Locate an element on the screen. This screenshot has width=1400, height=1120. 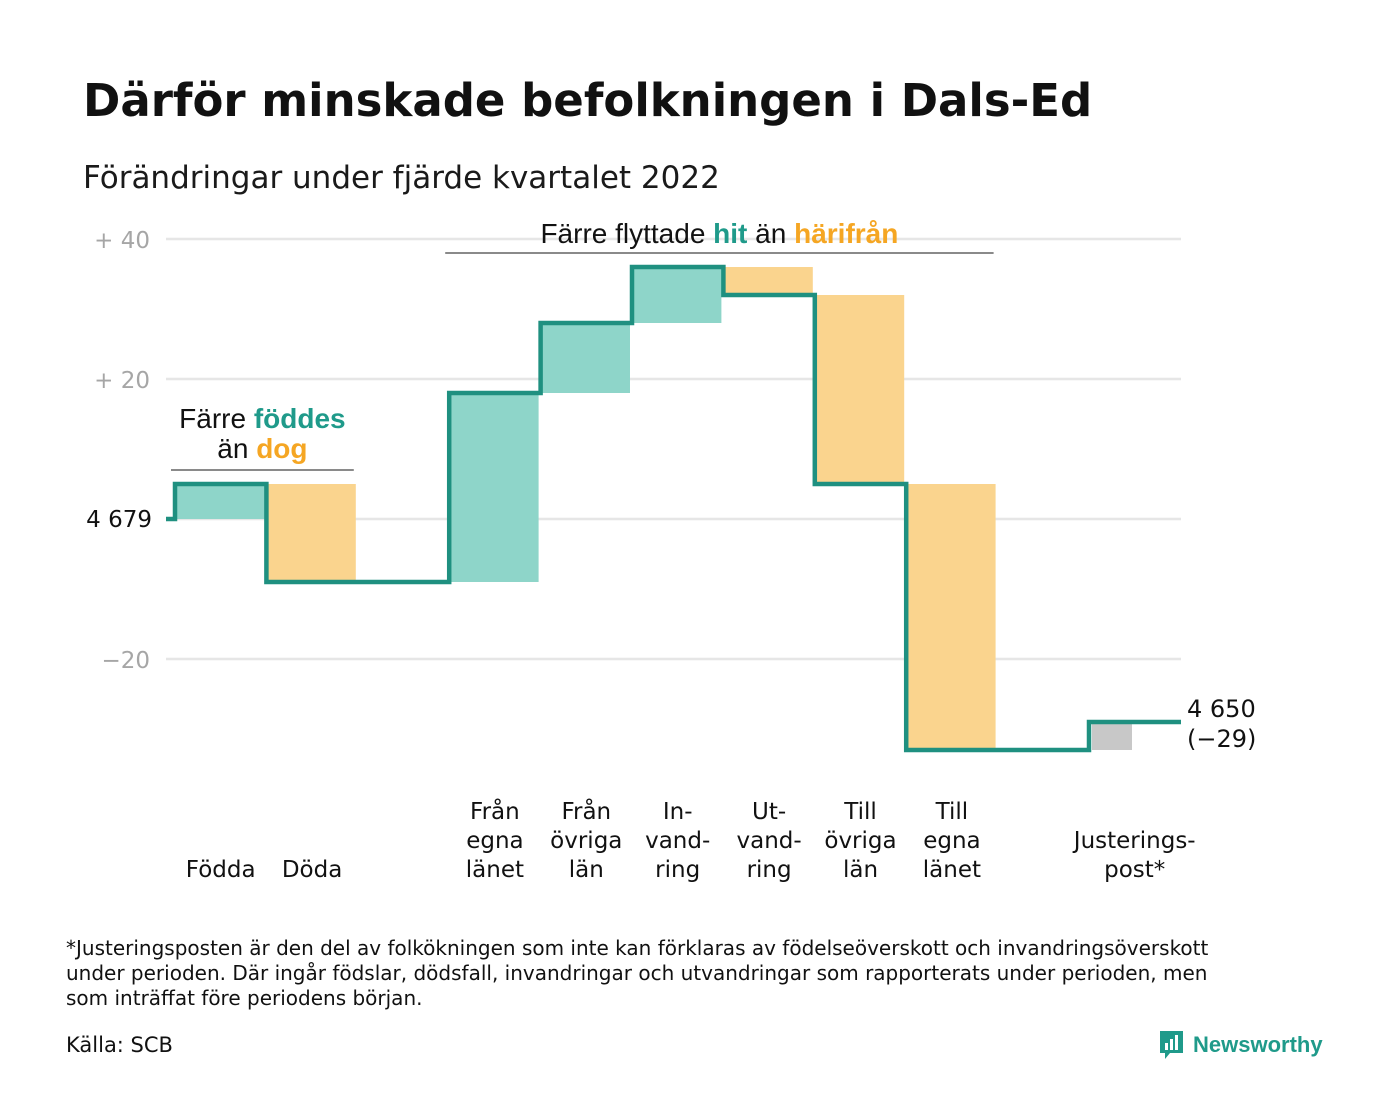
chart-subtitle: Förändringar under fjärde kvartalet 2022 is located at coordinates (401, 178).